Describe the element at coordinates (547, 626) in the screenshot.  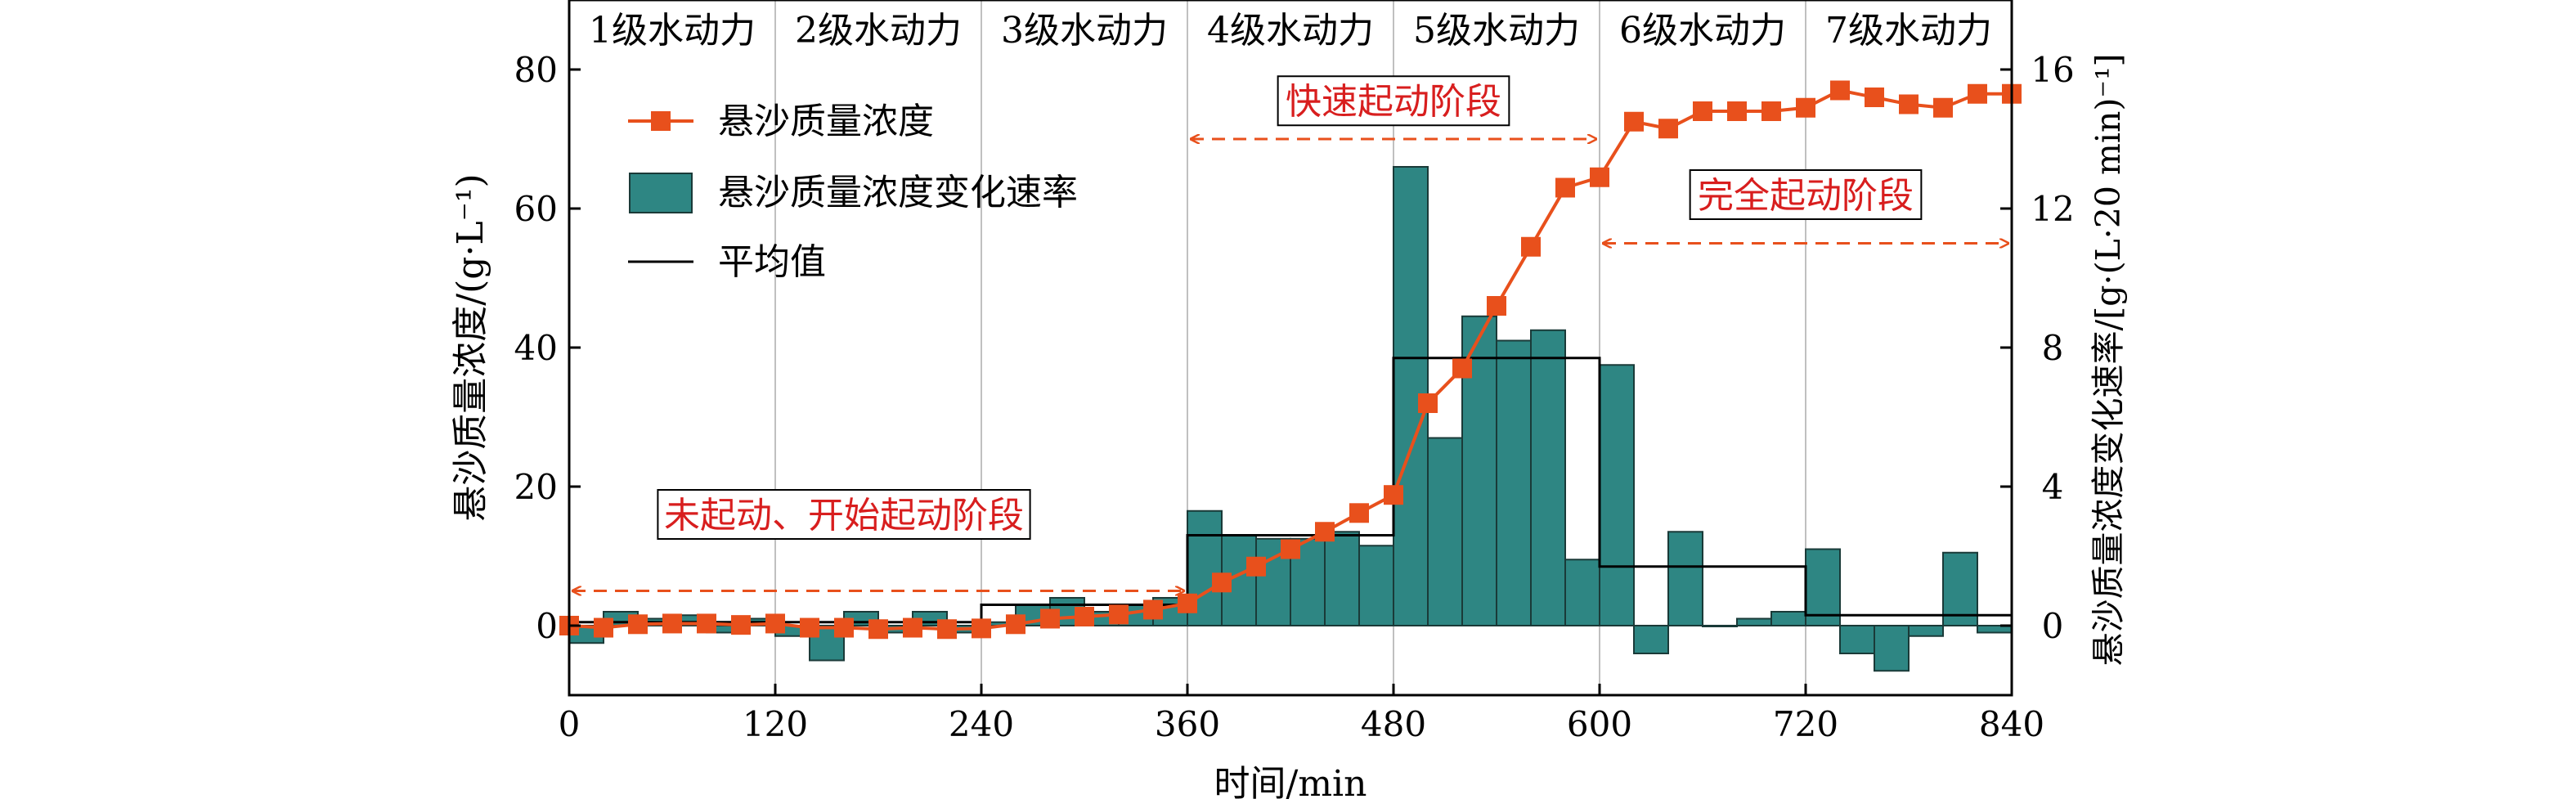
I see `left-y-tick-label: 0` at that location.